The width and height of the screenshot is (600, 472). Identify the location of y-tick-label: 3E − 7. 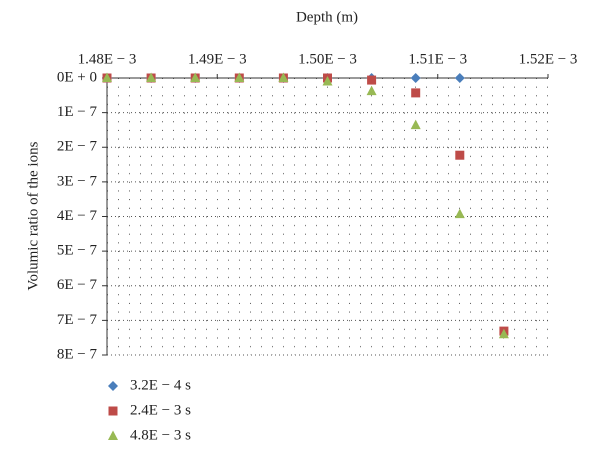
(77, 181).